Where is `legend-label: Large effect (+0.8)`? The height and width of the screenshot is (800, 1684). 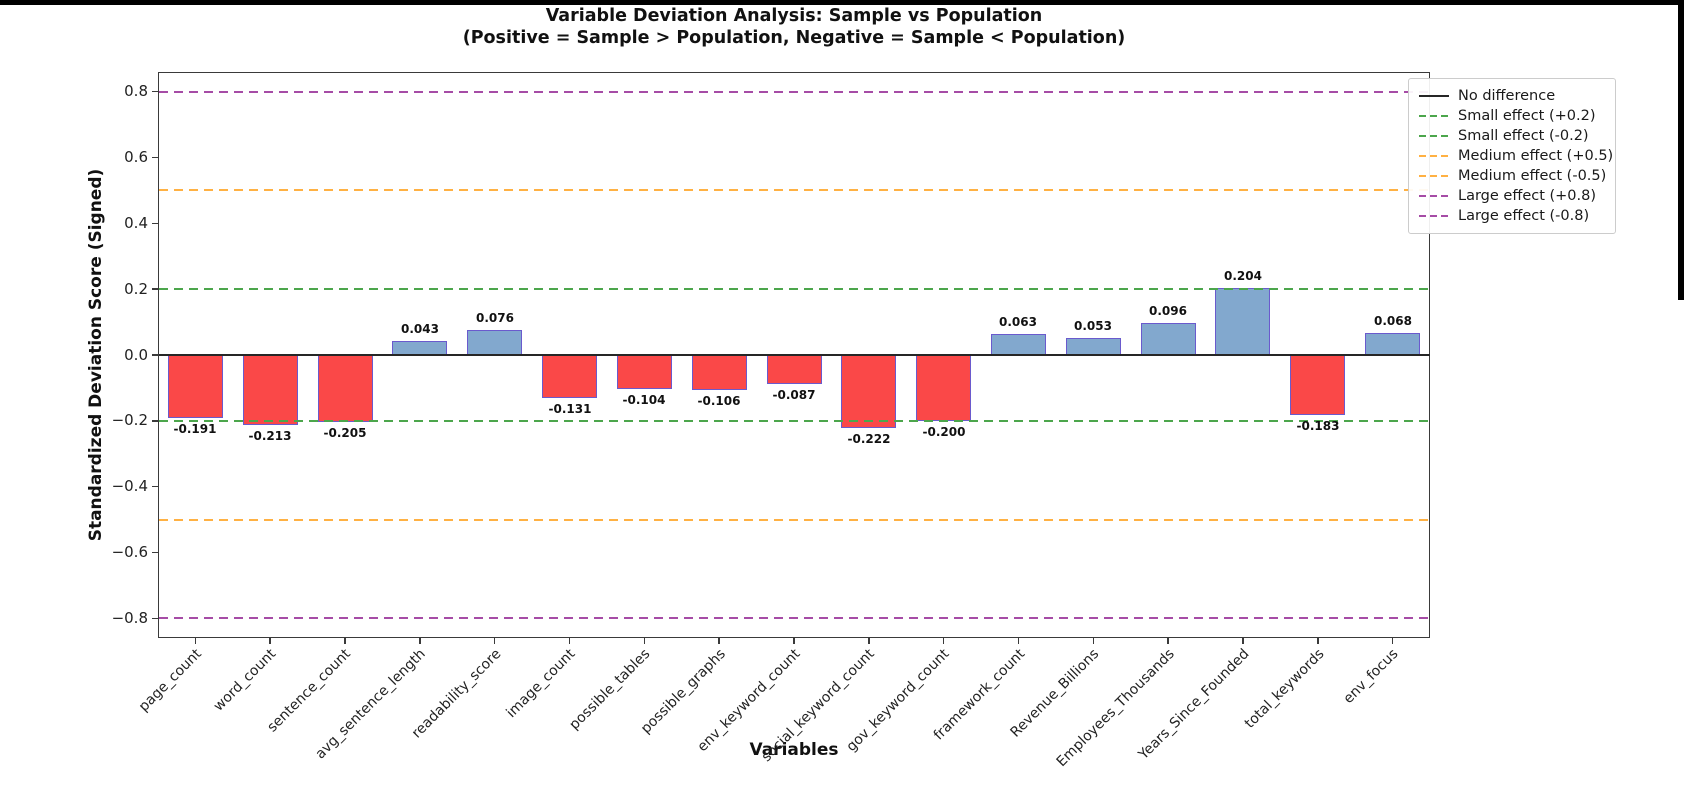
legend-label: Large effect (+0.8) is located at coordinates (1527, 196).